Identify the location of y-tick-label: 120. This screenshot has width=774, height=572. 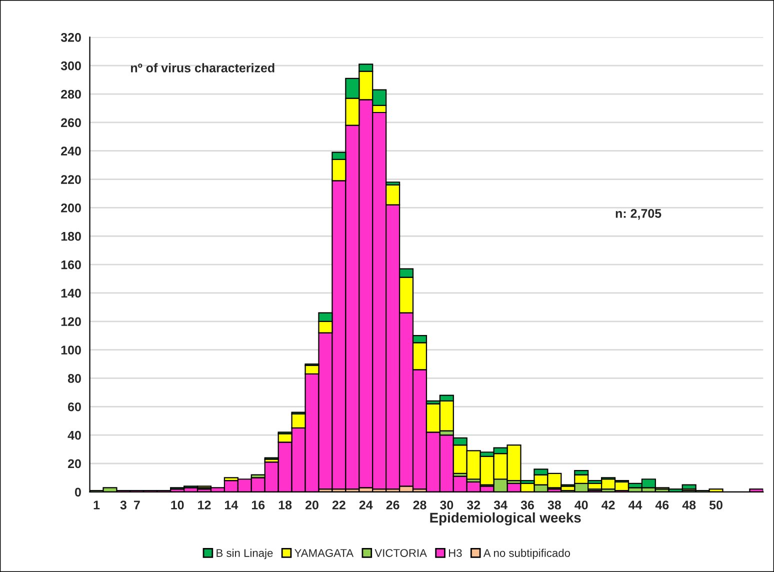
(71, 321).